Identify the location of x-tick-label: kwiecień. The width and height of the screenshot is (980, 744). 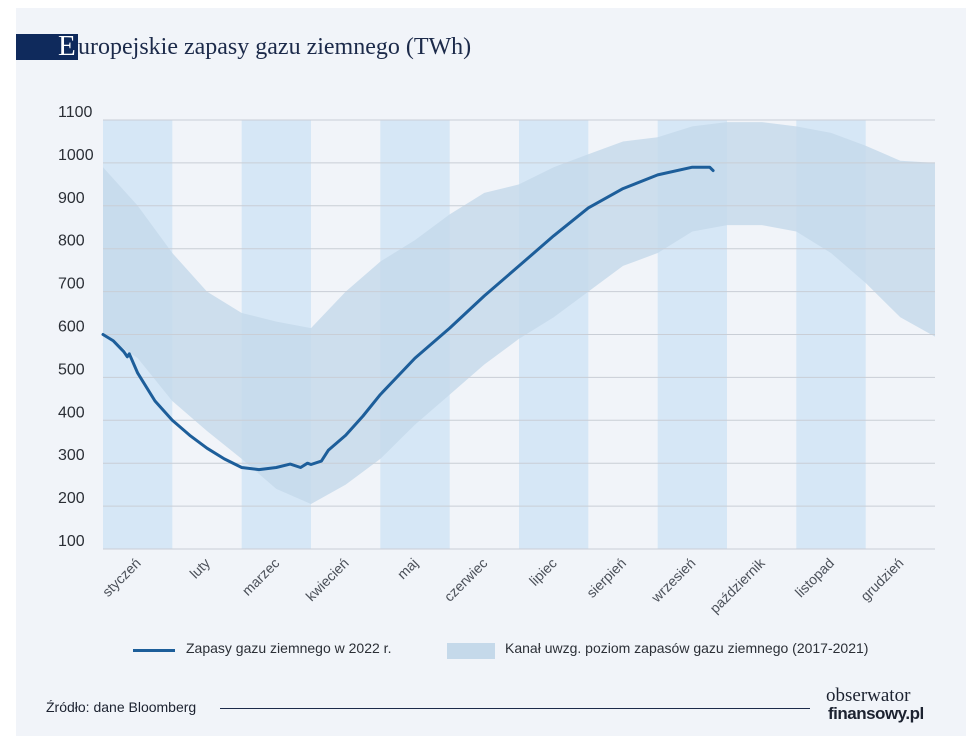
(327, 579).